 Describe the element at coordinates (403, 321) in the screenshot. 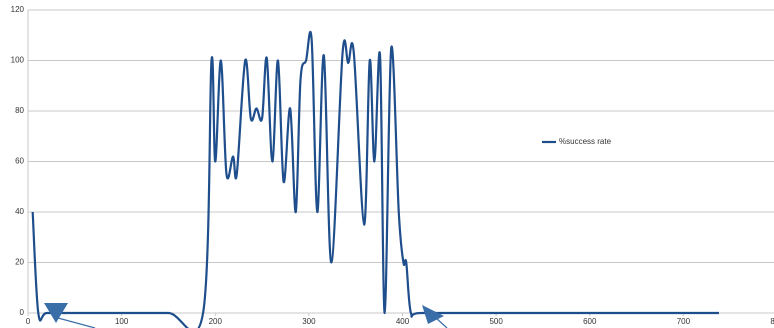

I see `x-tick-label: 400` at that location.